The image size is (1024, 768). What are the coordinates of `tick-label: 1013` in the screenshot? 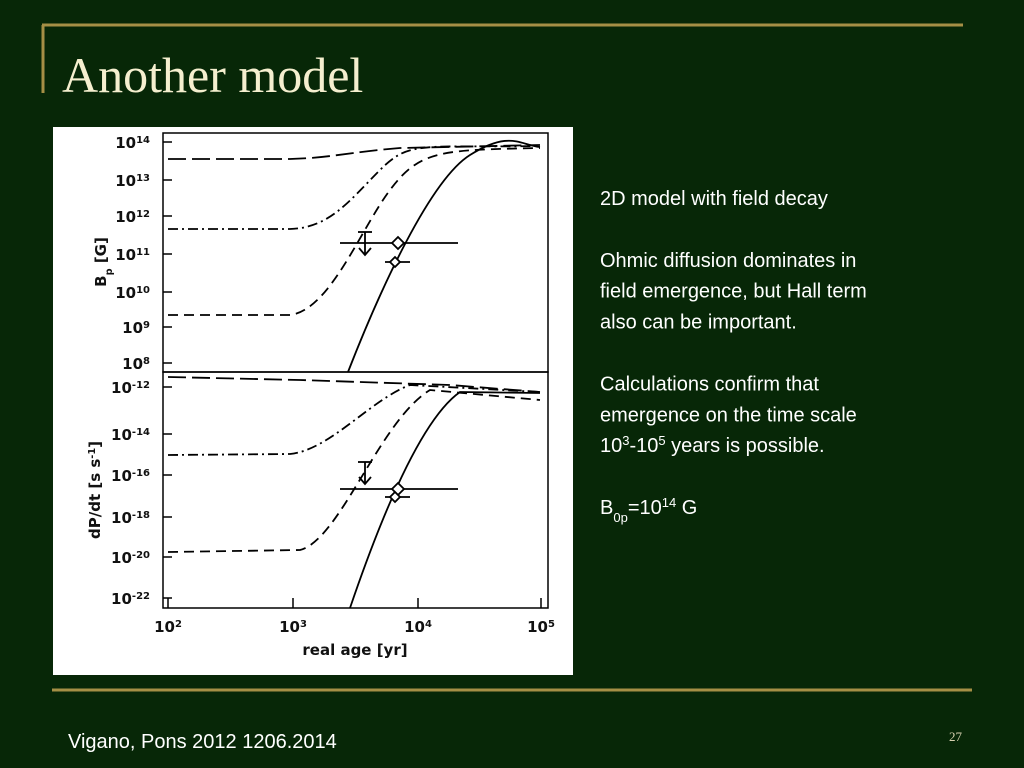 It's located at (132, 181).